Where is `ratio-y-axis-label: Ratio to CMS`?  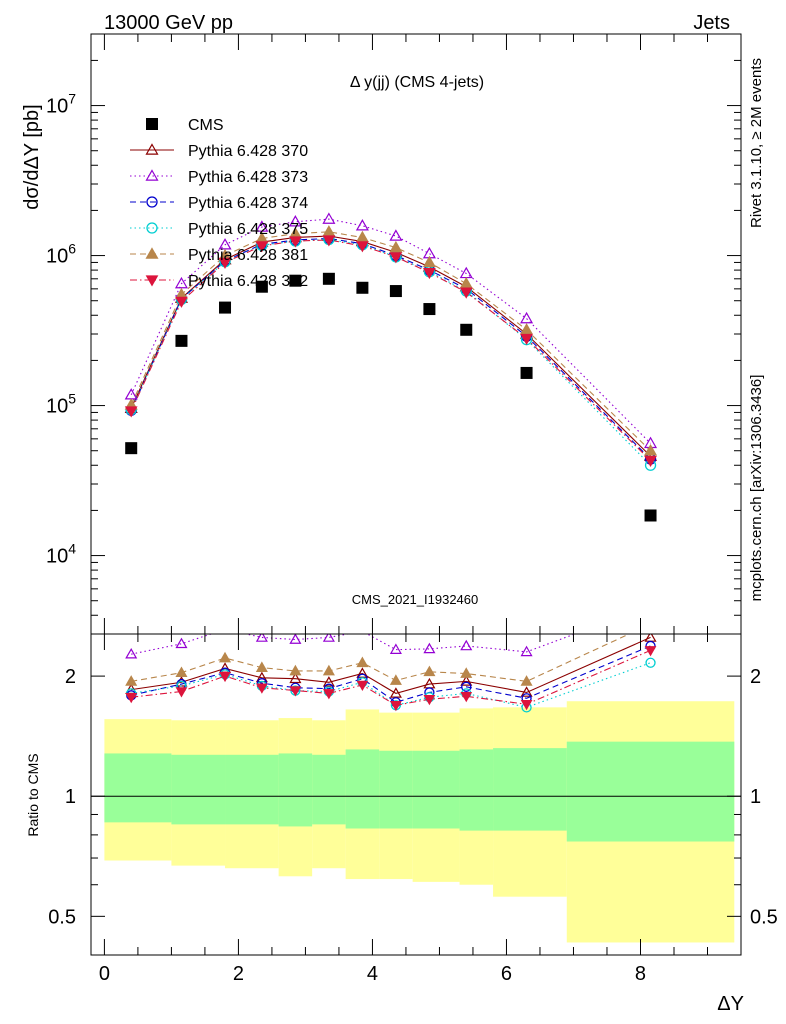 ratio-y-axis-label: Ratio to CMS is located at coordinates (33, 794).